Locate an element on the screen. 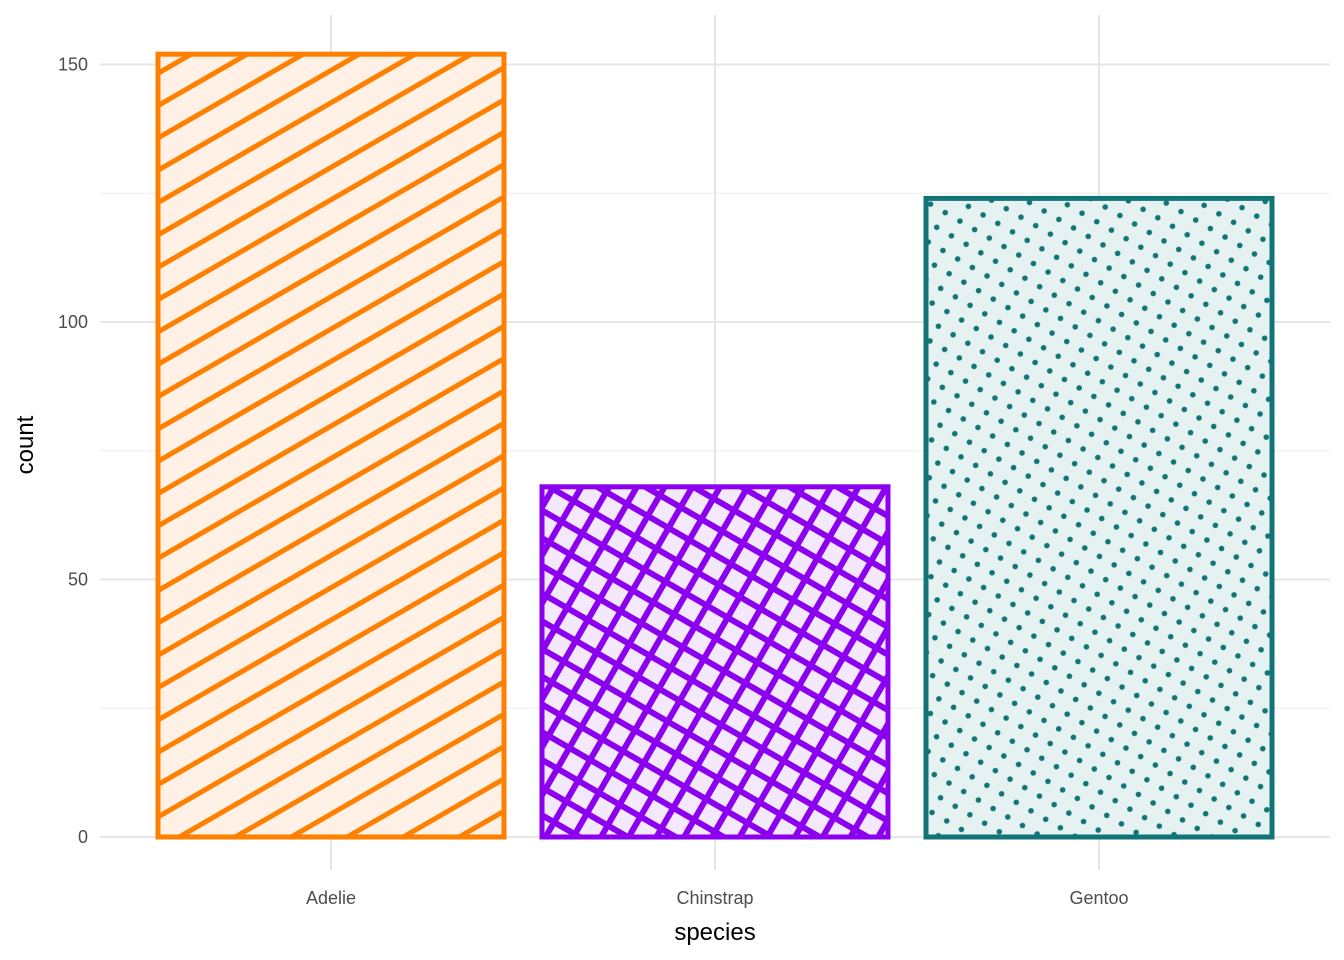 This screenshot has height=960, width=1344. x-tick-label: Adelie is located at coordinates (331, 898).